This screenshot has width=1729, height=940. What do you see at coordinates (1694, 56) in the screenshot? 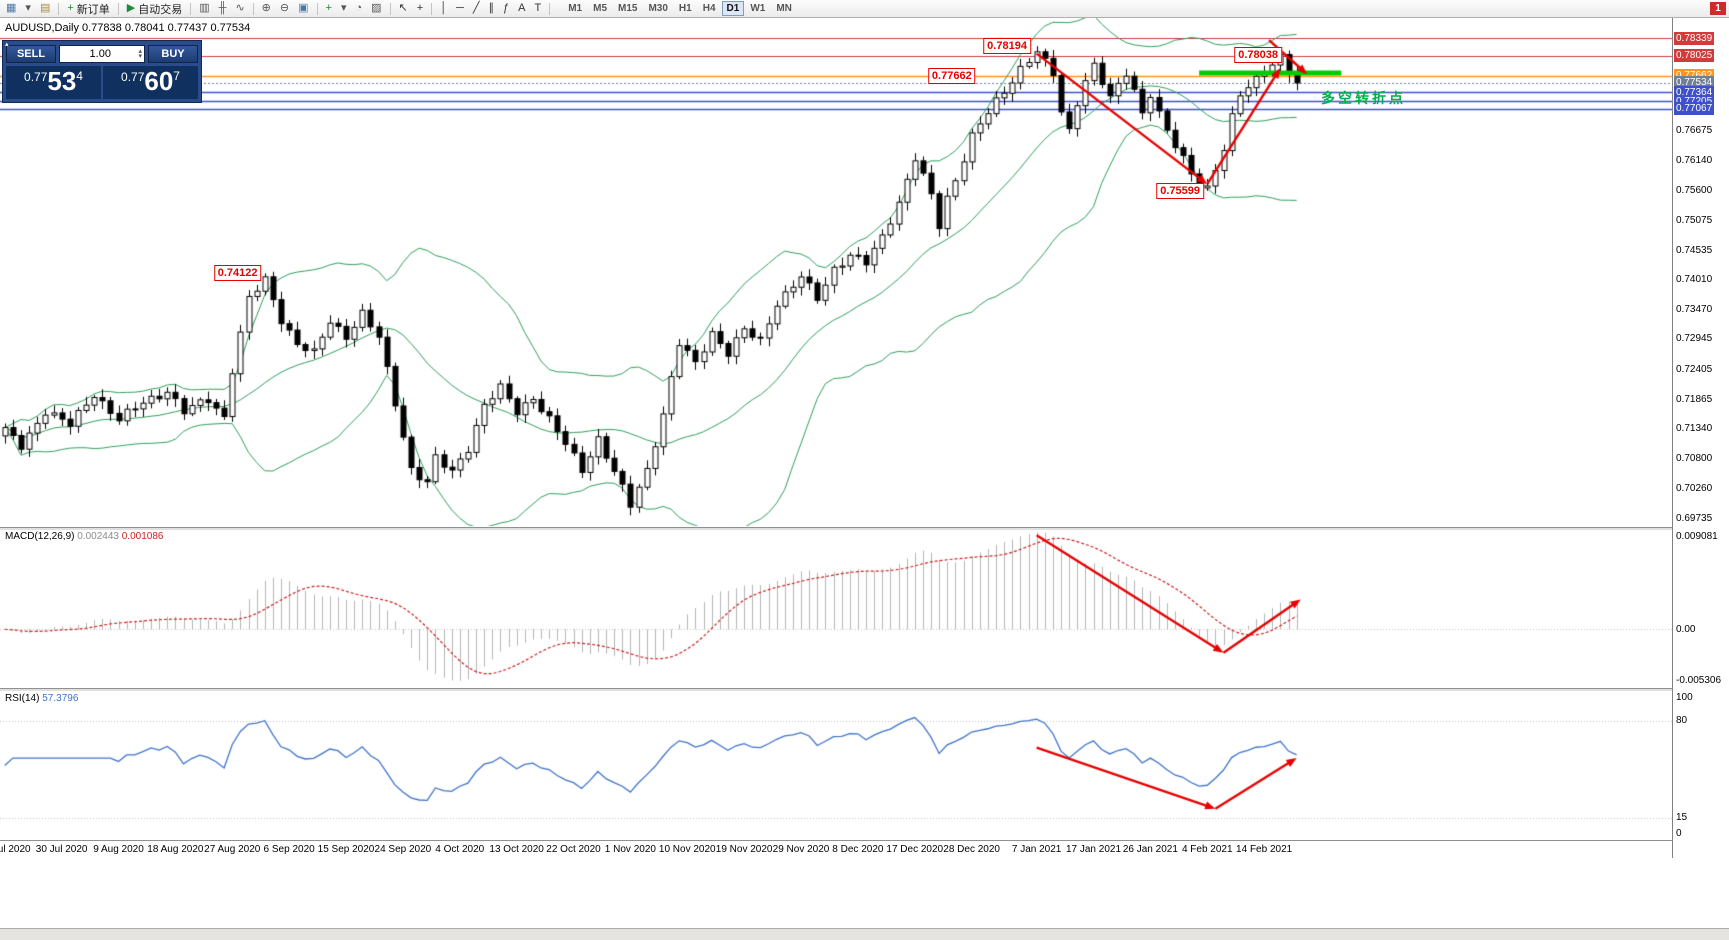
I see `scale-label: 0.78025` at bounding box center [1694, 56].